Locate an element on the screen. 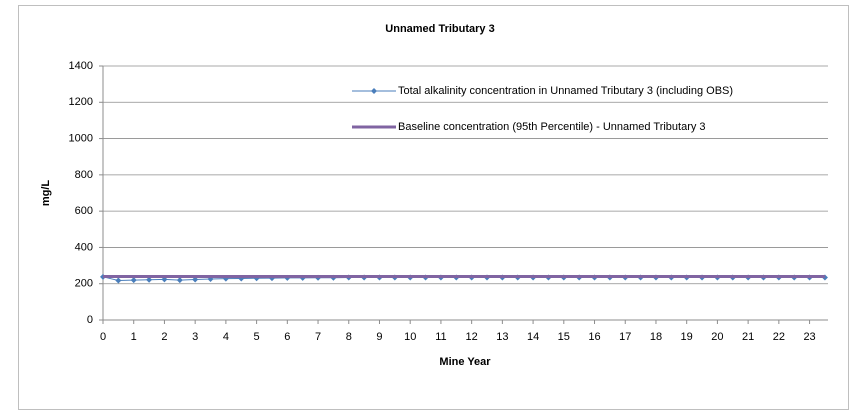 This screenshot has height=415, width=859. x-tick-label: 6 is located at coordinates (287, 337).